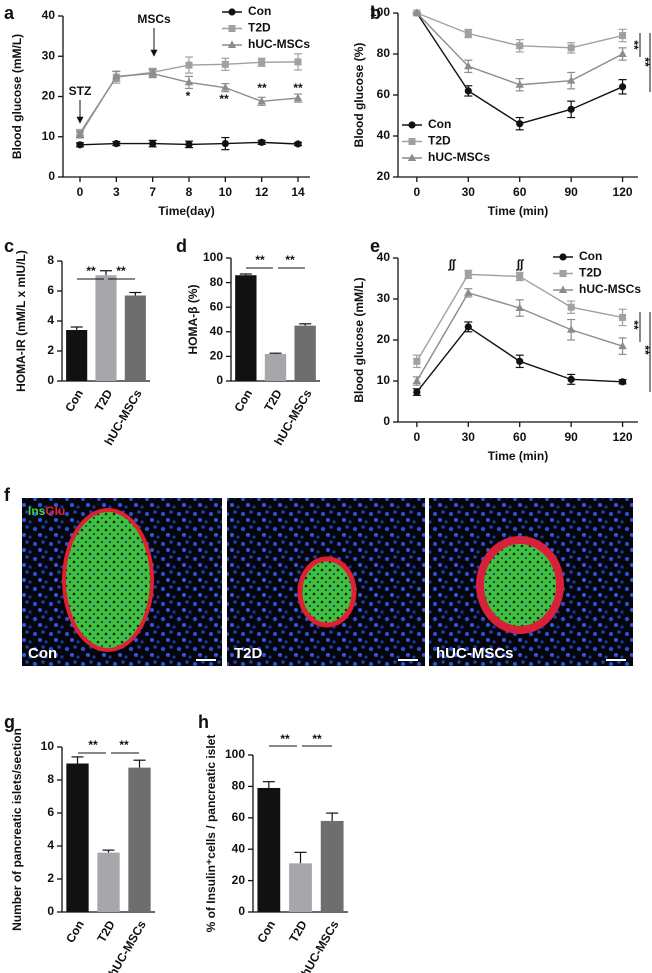 The height and width of the screenshot is (973, 652). What do you see at coordinates (226, 192) in the screenshot?
I see `x-tick-label: 10` at bounding box center [226, 192].